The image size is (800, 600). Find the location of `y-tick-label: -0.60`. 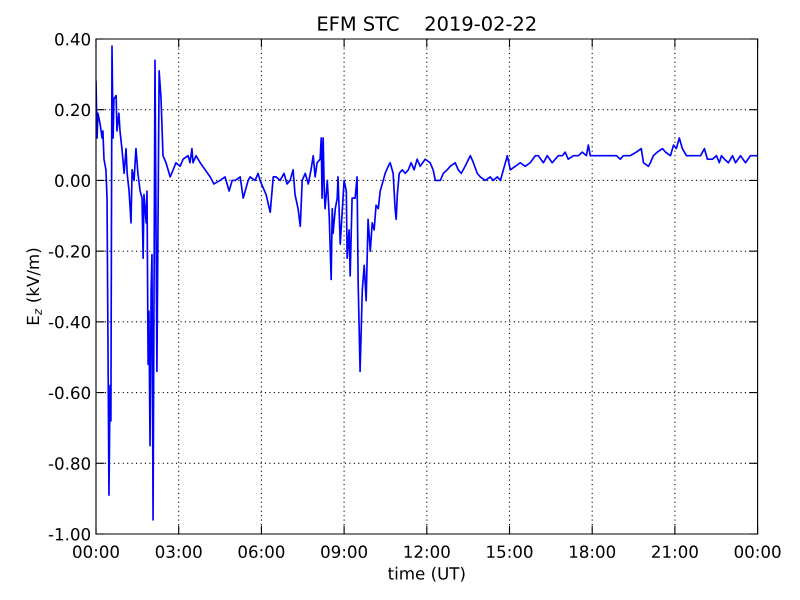

y-tick-label: -0.60 is located at coordinates (69, 393).